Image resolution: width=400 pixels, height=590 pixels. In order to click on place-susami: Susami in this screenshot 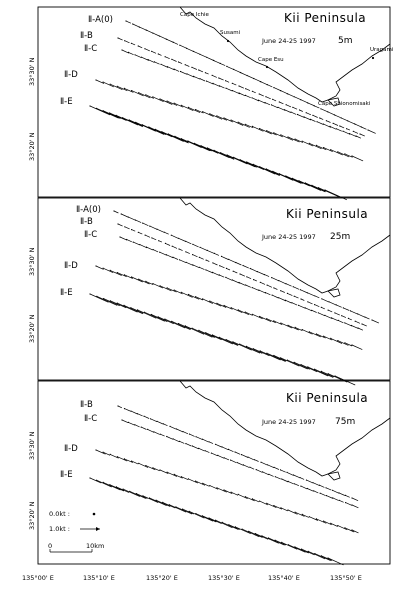, I will do `click(230, 33)`.